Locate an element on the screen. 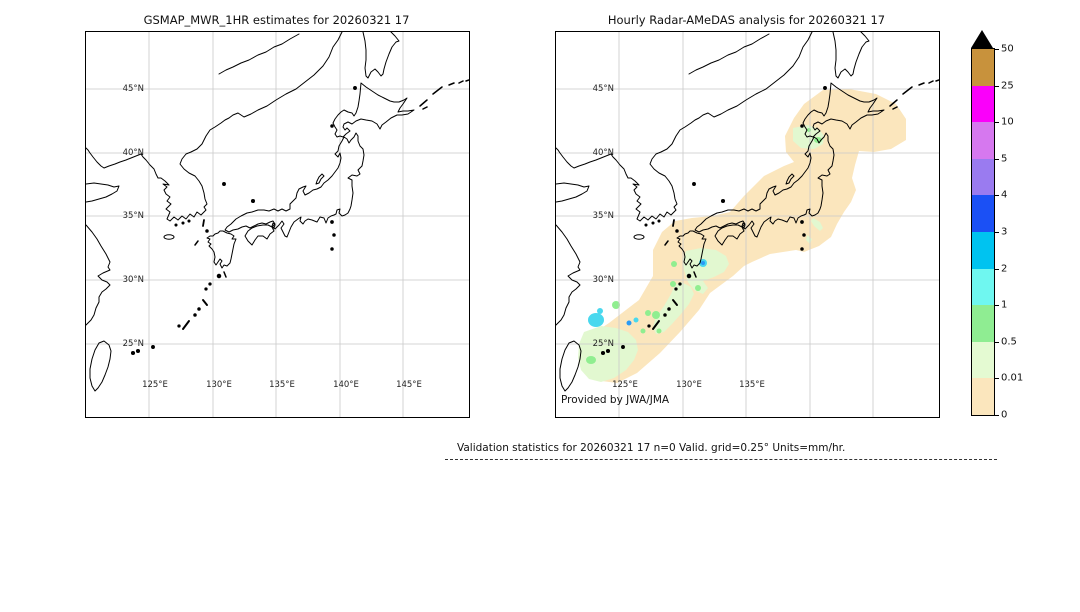  colorbar-tick-label: 50 is located at coordinates (1007, 49).